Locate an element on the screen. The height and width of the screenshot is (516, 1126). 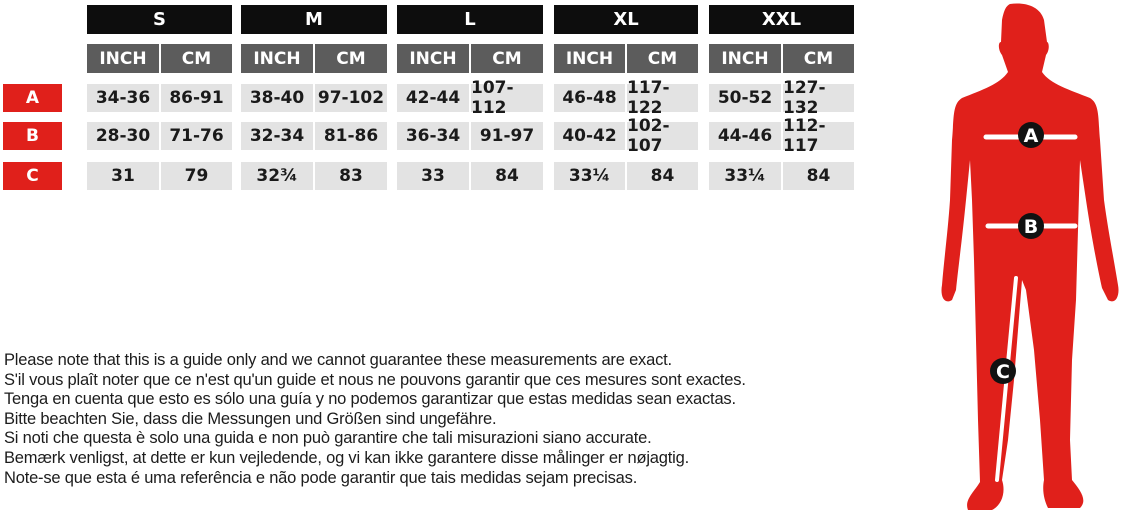
cell-cm: 91-97 is located at coordinates (507, 136).